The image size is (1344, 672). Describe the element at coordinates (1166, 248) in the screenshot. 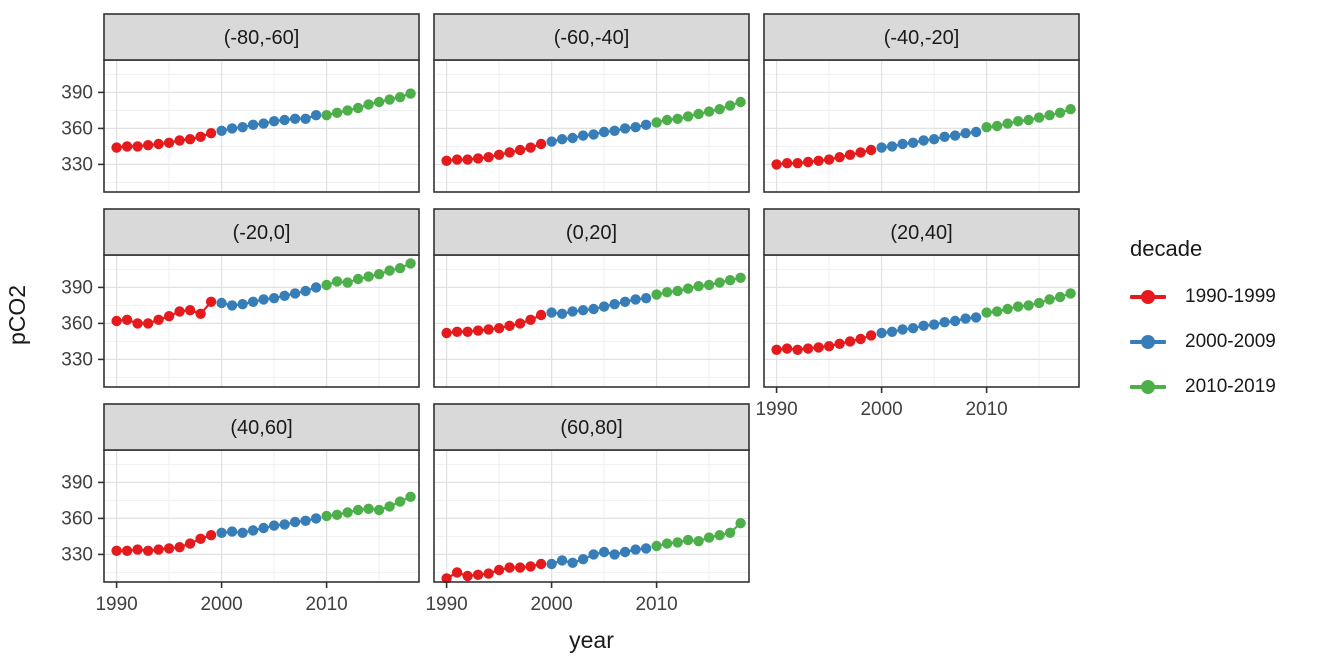

I see `legend-title: decade` at that location.